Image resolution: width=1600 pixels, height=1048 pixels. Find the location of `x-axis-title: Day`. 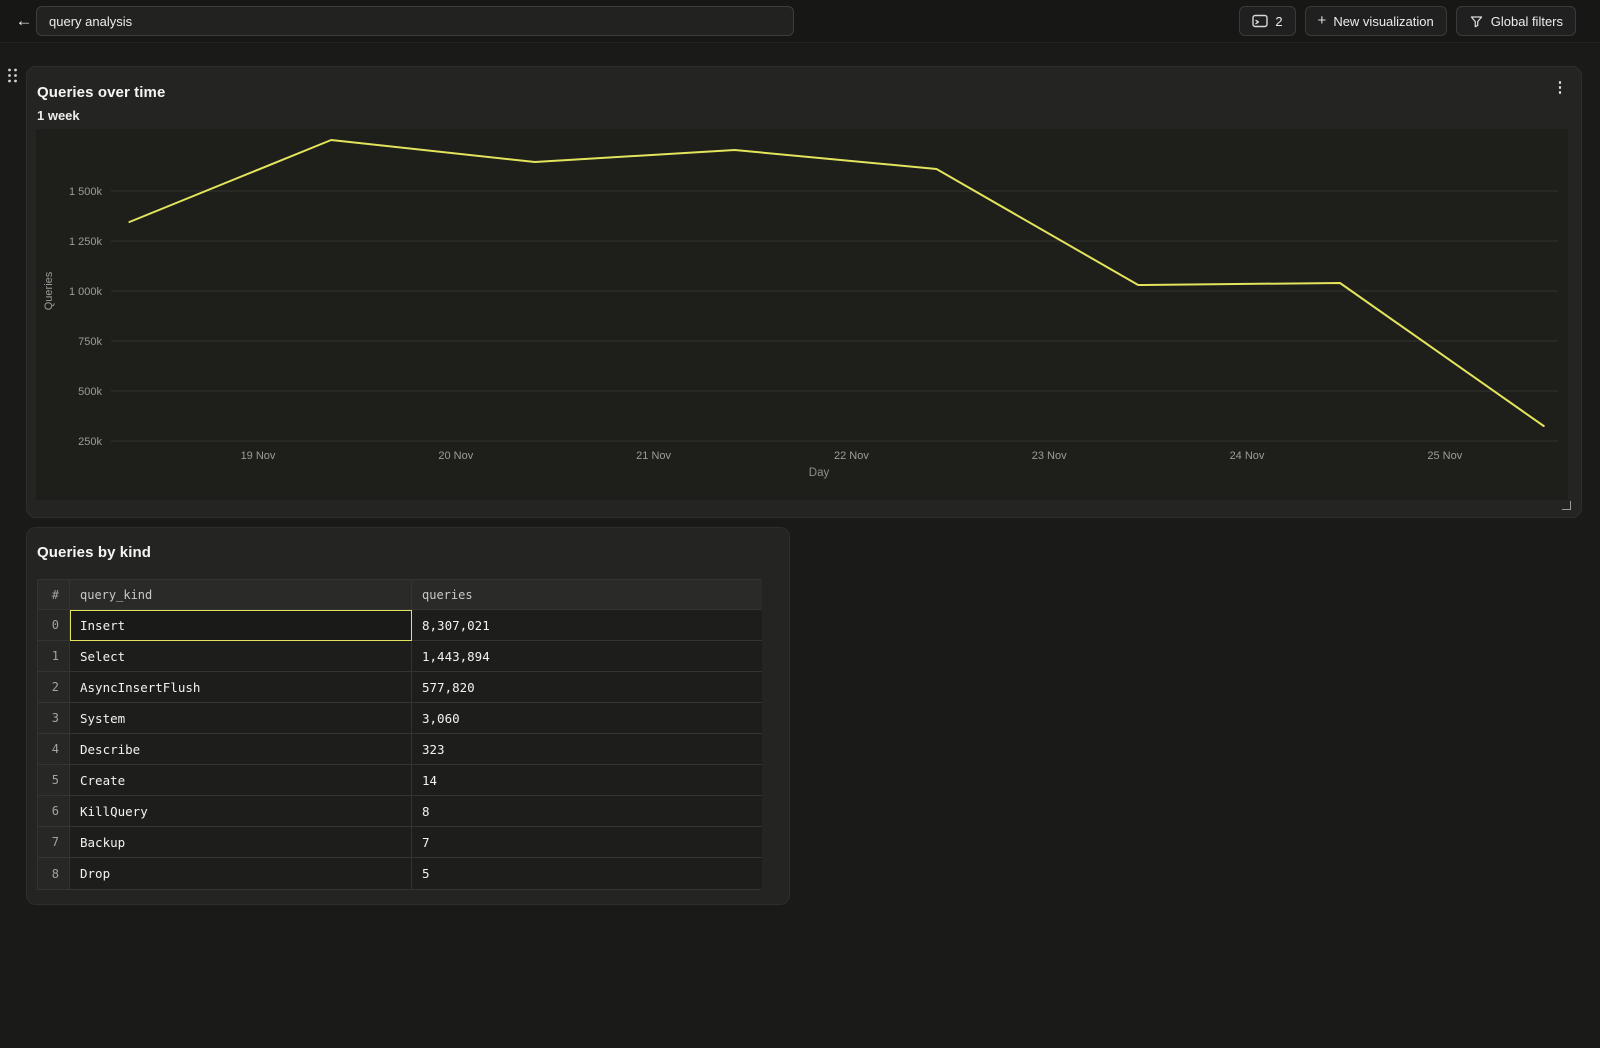

x-axis-title: Day is located at coordinates (819, 473).